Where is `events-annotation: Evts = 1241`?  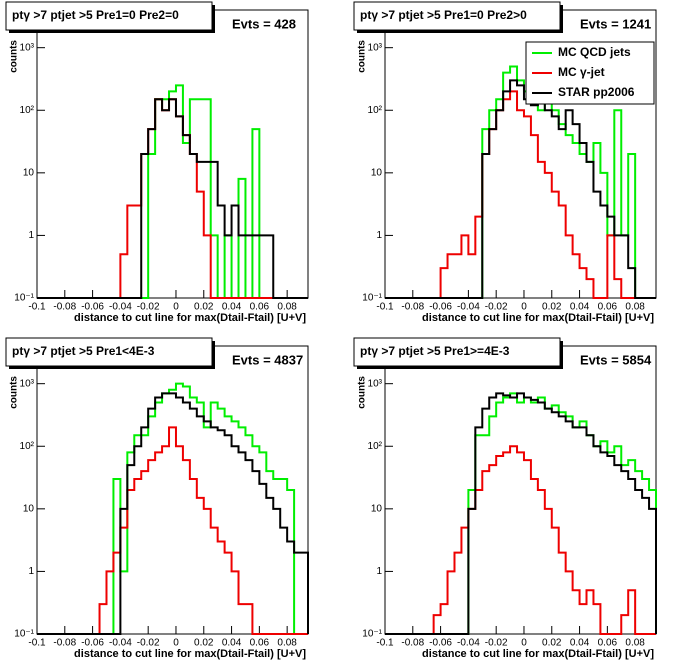 events-annotation: Evts = 1241 is located at coordinates (615, 23).